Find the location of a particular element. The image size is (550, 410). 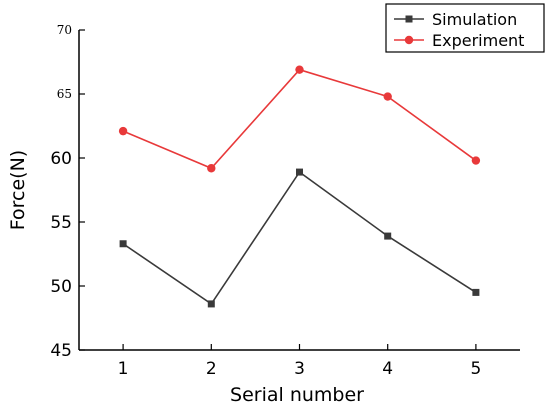

y-tick-label: 45 is located at coordinates (61, 351).